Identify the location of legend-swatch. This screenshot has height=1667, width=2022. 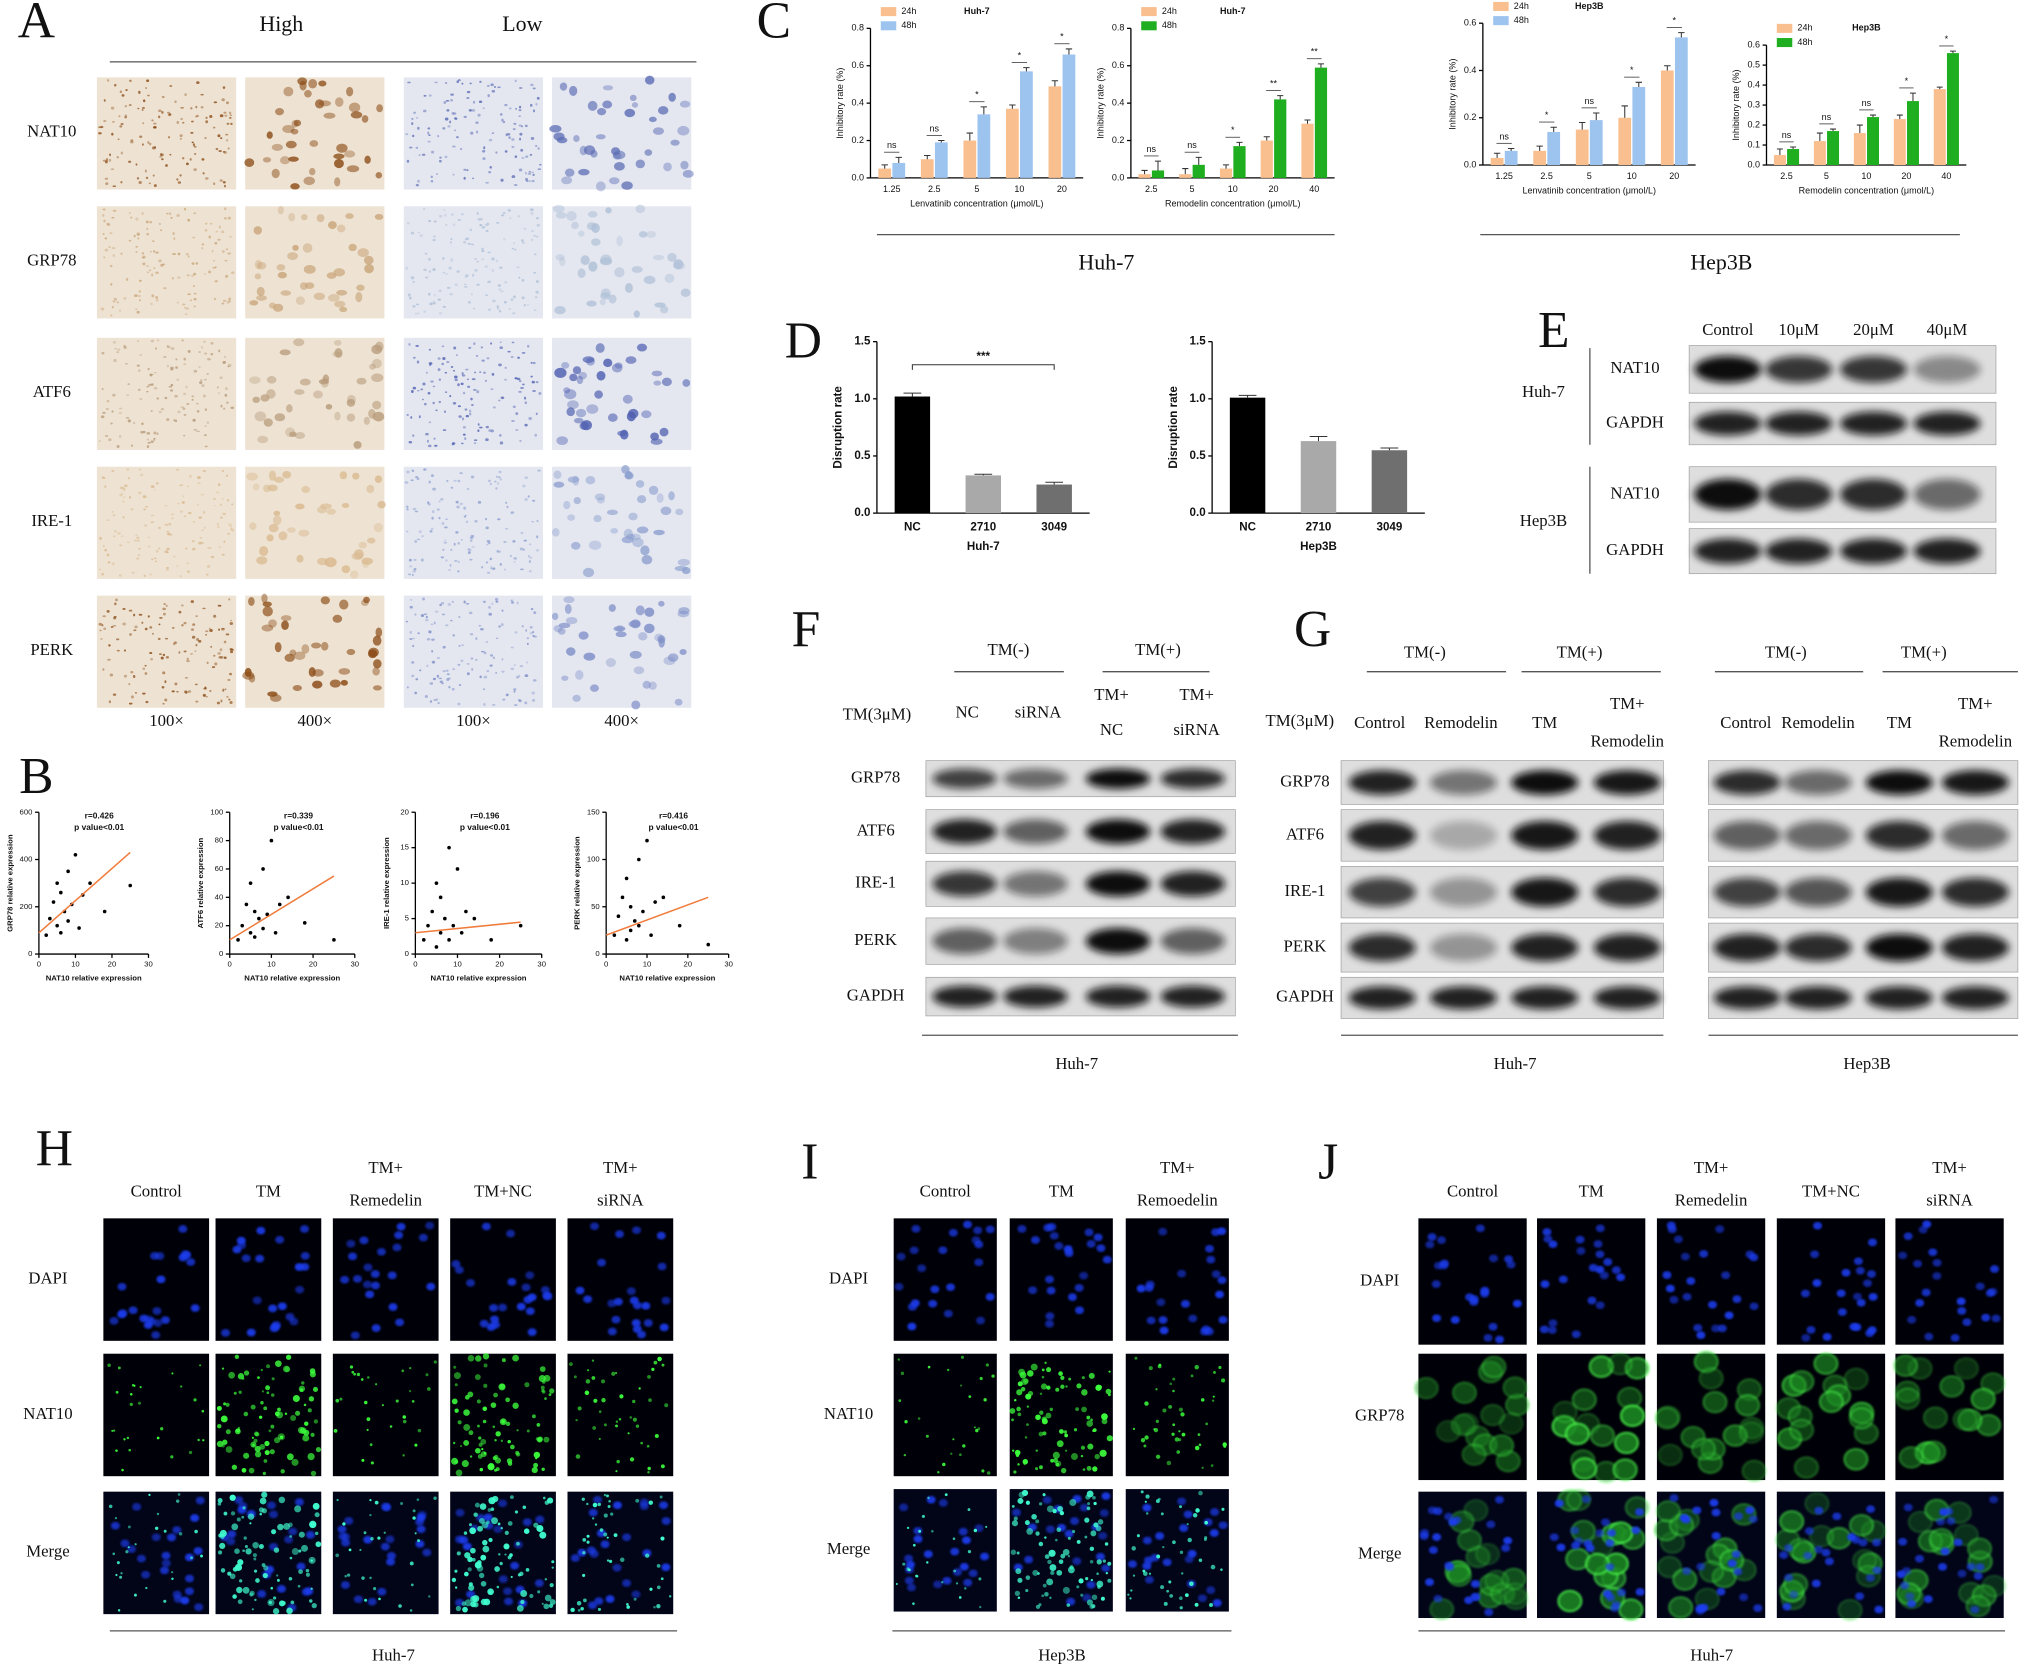
(1784, 28).